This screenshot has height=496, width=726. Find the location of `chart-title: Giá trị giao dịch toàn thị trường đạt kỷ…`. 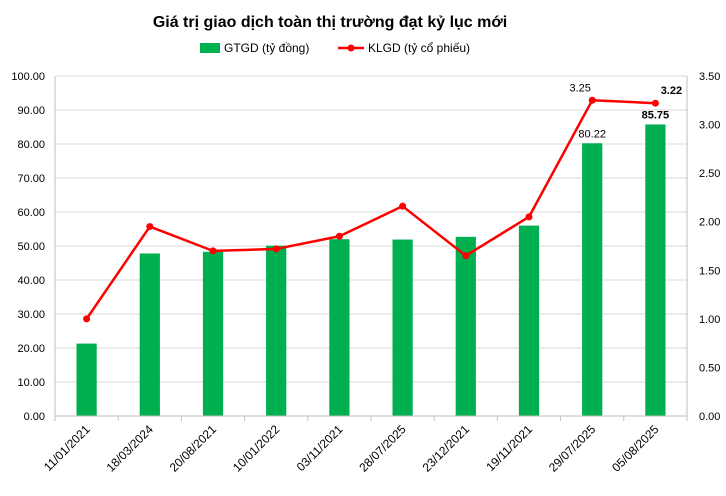

chart-title: Giá trị giao dịch toàn thị trường đạt kỷ… is located at coordinates (330, 22).